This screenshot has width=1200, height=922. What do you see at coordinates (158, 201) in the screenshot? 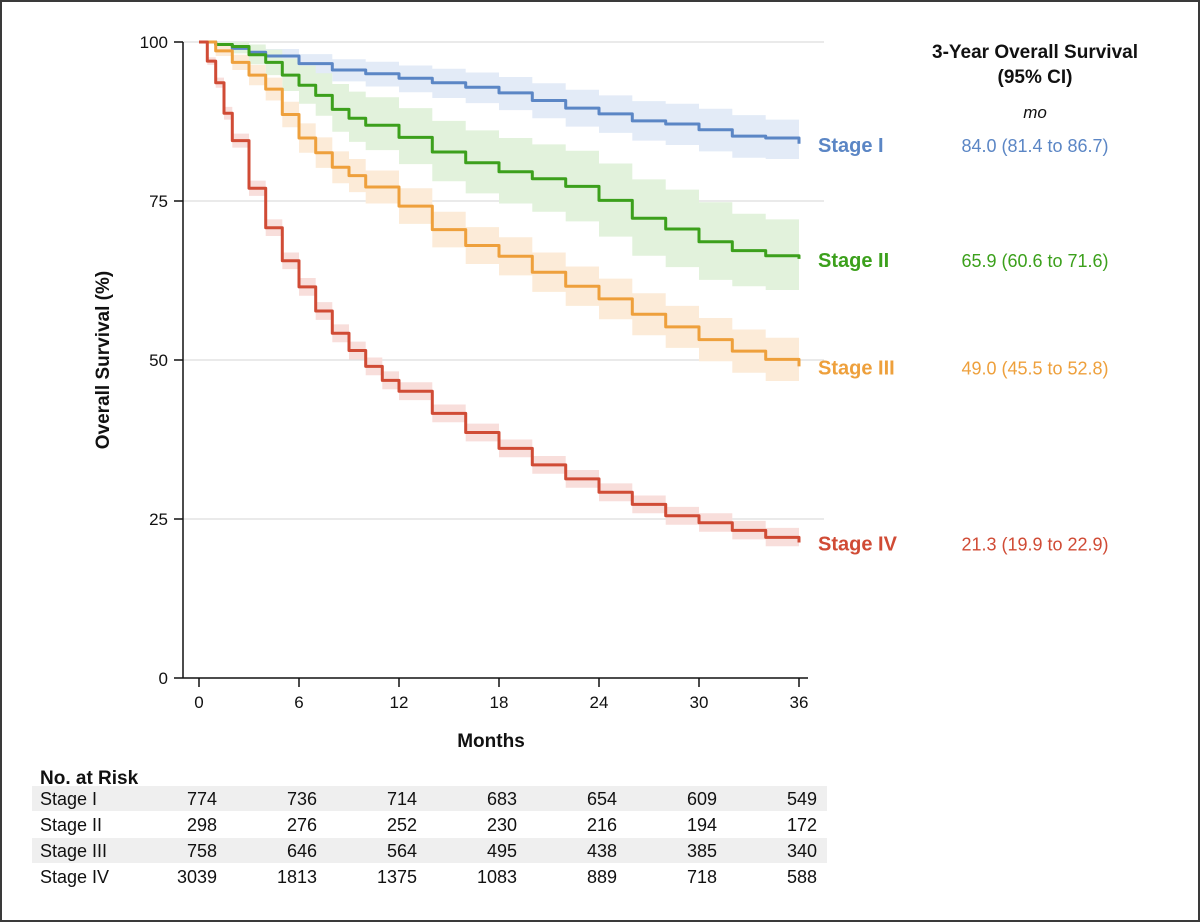
I see `y-tick-label-75: 75` at bounding box center [158, 201].